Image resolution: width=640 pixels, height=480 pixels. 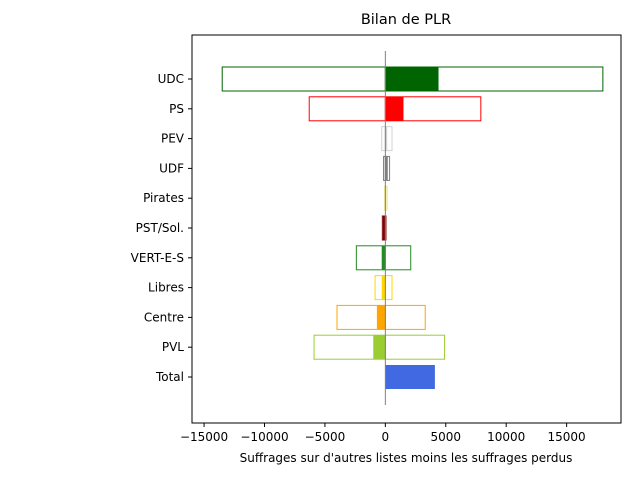 What do you see at coordinates (171, 168) in the screenshot?
I see `y-tick-label-udf: UDF` at bounding box center [171, 168].